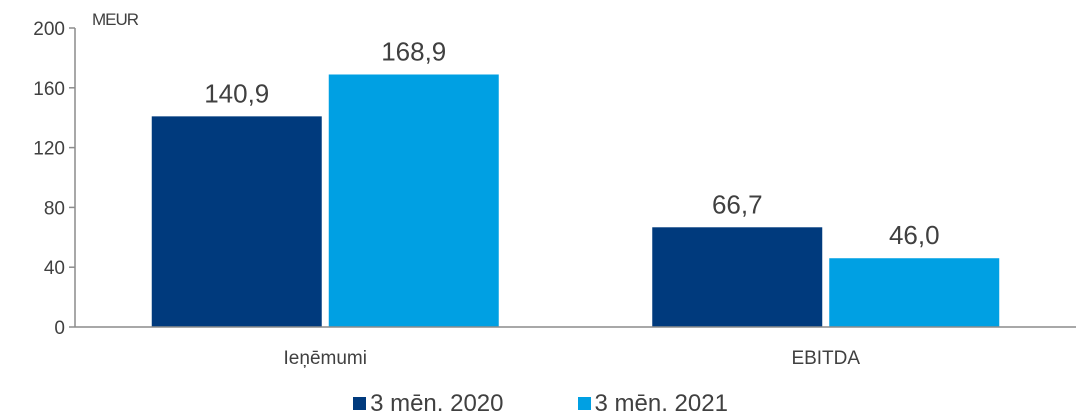  Describe the element at coordinates (737, 204) in the screenshot. I see `data-label: 66,7` at that location.